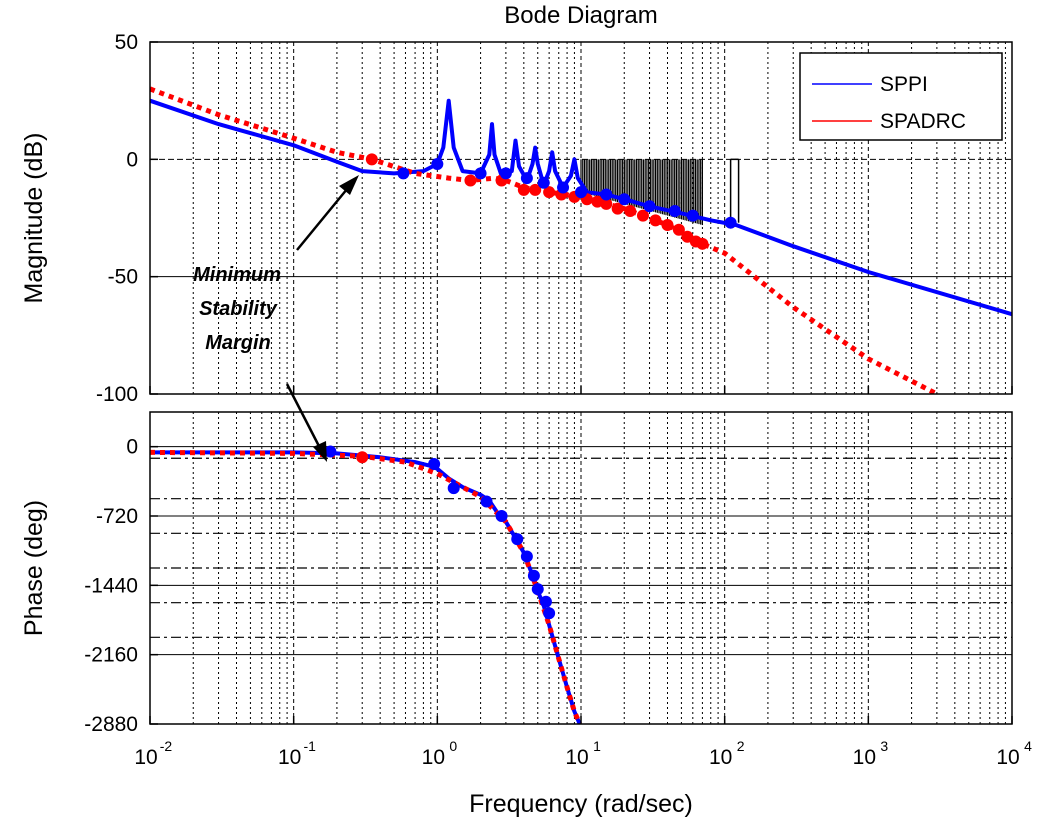 This screenshot has width=1037, height=829. What do you see at coordinates (324, 216) in the screenshot?
I see `annotation-arrow-magnitude` at bounding box center [324, 216].